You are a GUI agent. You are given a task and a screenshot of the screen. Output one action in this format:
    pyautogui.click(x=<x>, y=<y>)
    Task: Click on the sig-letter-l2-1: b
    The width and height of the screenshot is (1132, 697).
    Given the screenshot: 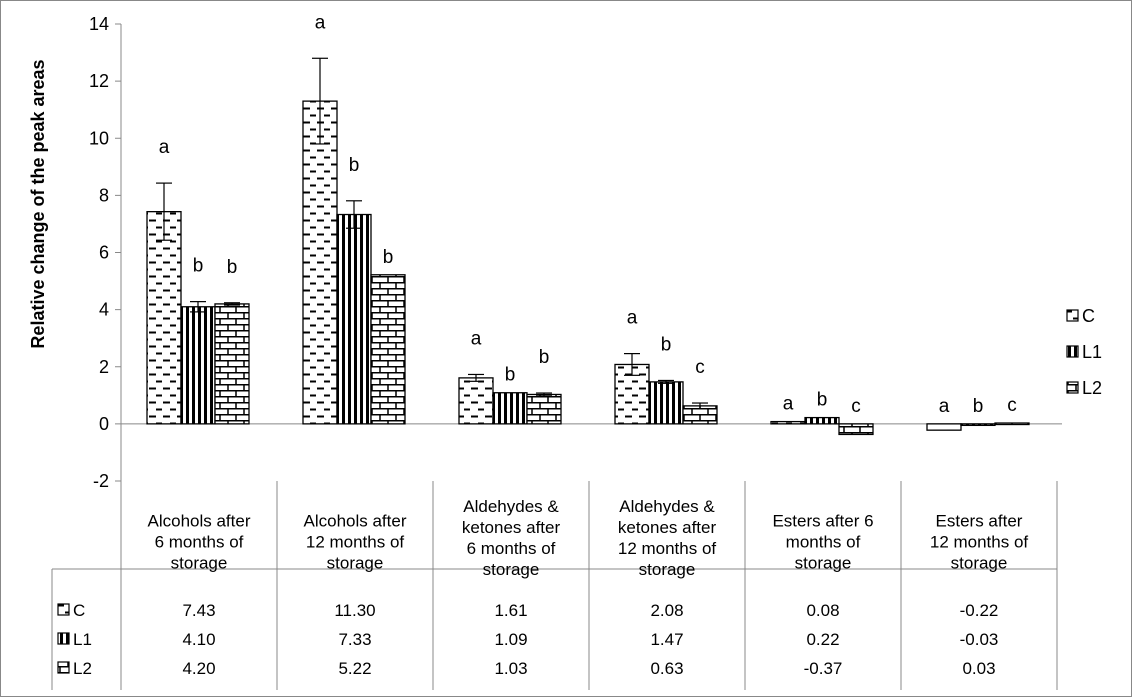 What is the action you would take?
    pyautogui.click(x=388, y=257)
    